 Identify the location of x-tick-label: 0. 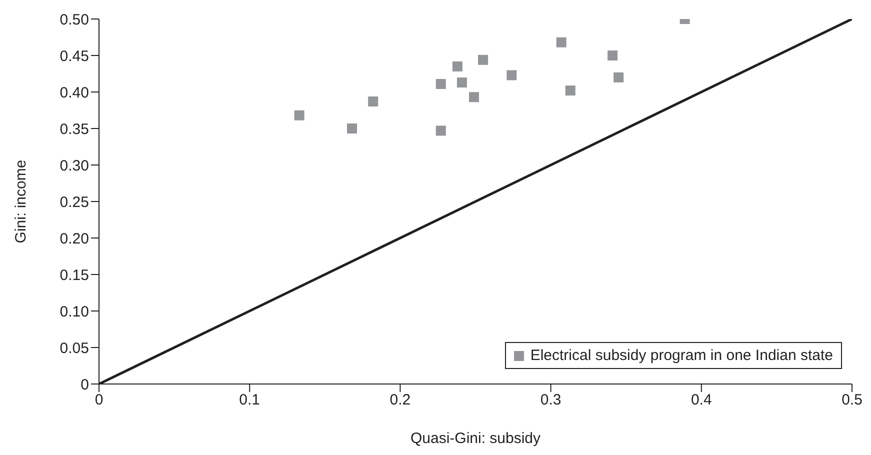
(99, 400).